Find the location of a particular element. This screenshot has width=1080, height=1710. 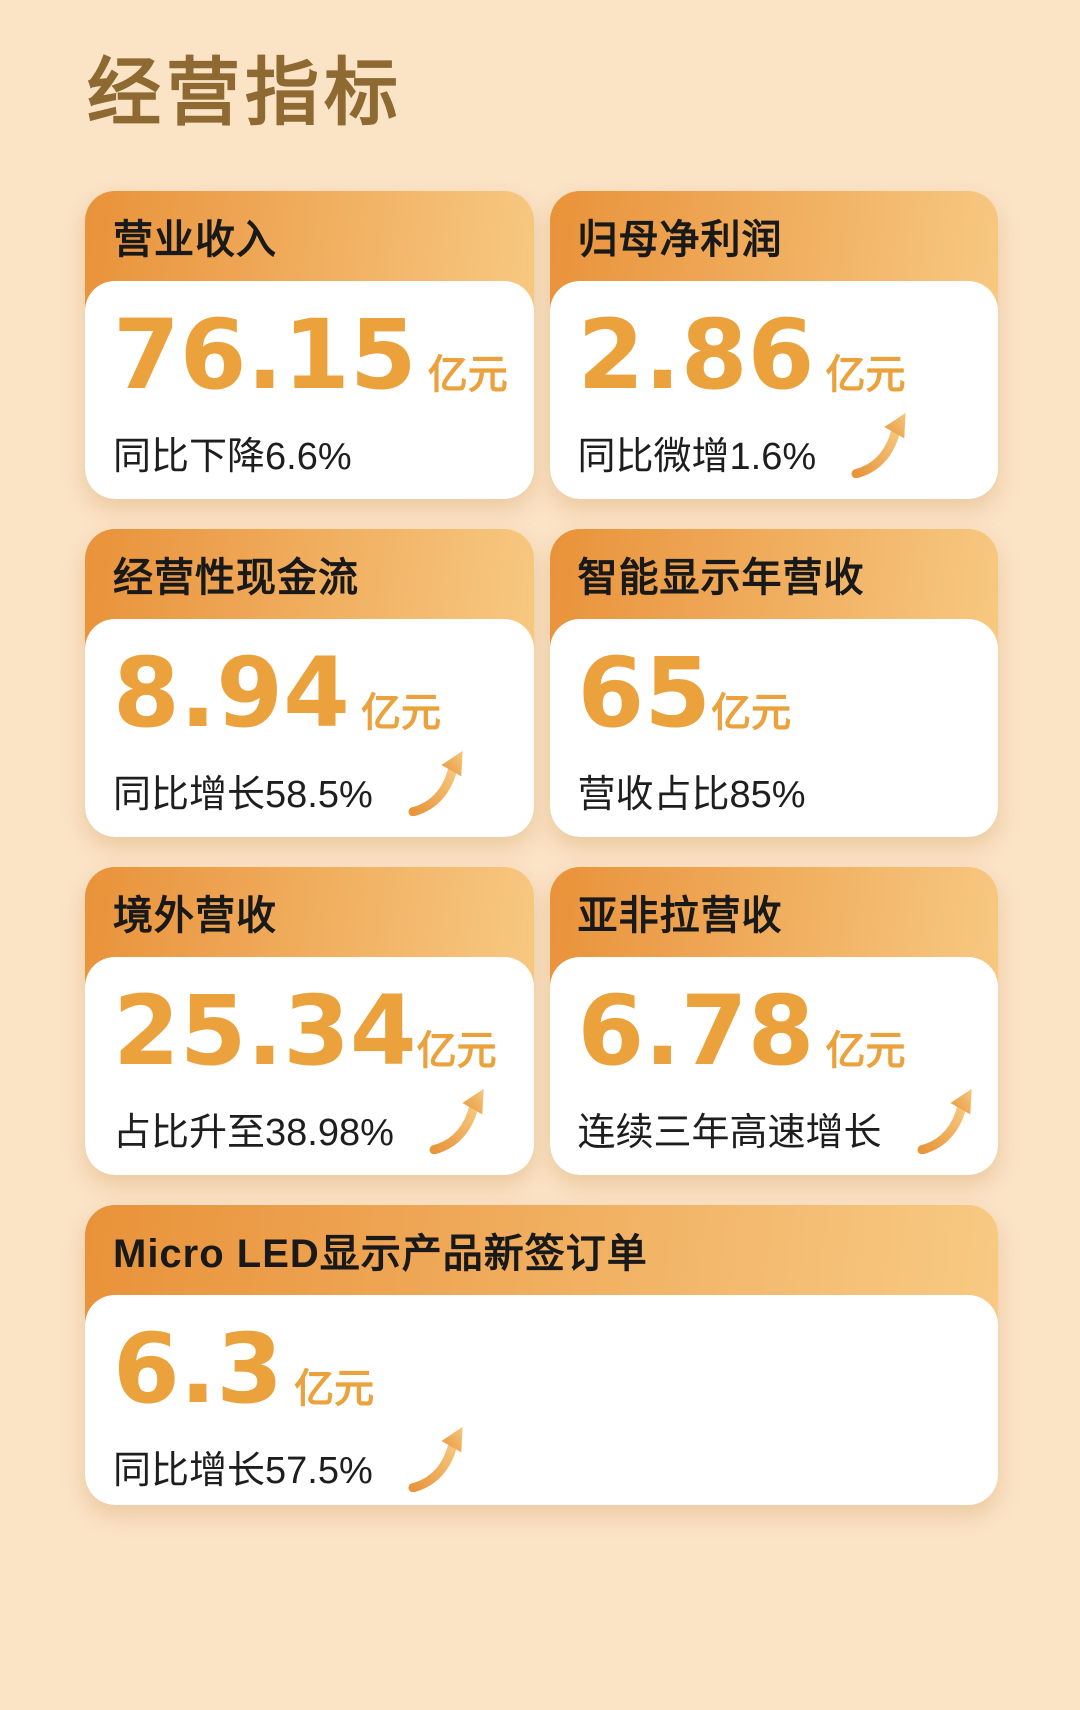

metric-value: 2.86 is located at coordinates (696, 355).